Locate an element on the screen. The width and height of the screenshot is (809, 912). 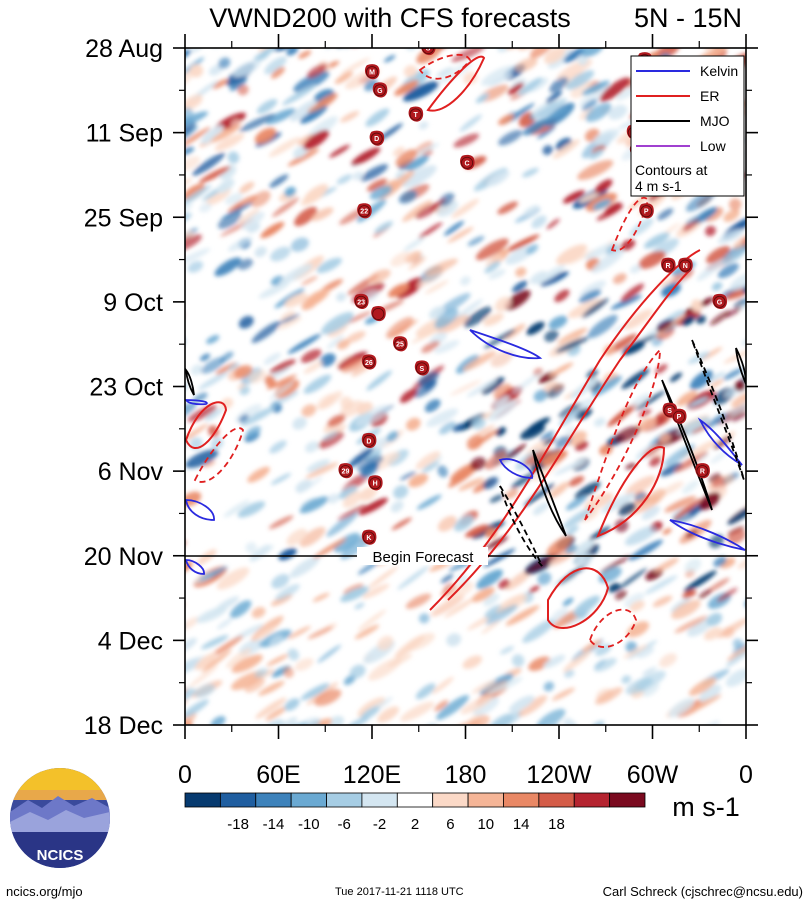
storm-marker: M is located at coordinates (372, 72).